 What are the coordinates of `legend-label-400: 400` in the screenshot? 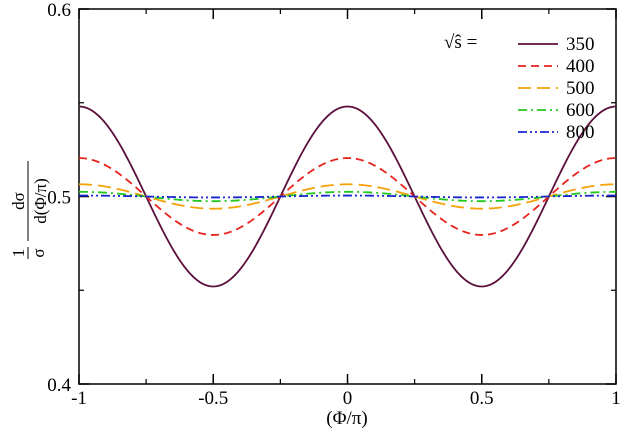 It's located at (580, 66).